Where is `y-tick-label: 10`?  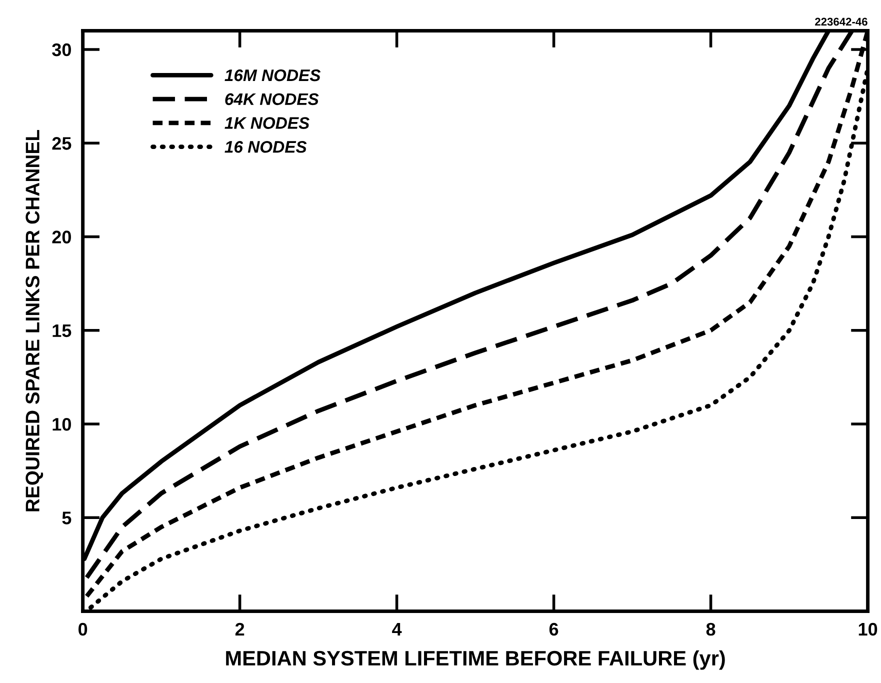
y-tick-label: 10 is located at coordinates (61, 424).